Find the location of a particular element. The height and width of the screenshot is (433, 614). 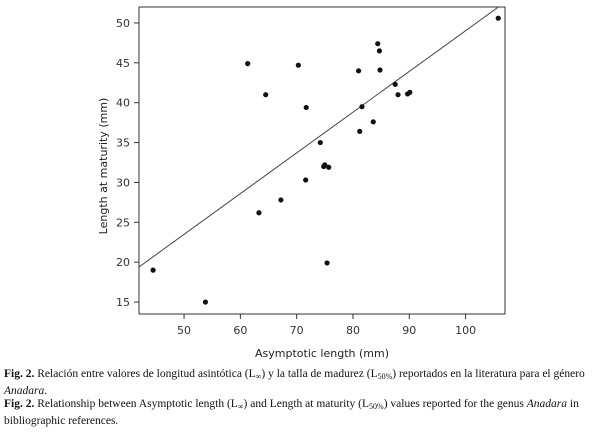

x-tick-label: 80 is located at coordinates (353, 330).